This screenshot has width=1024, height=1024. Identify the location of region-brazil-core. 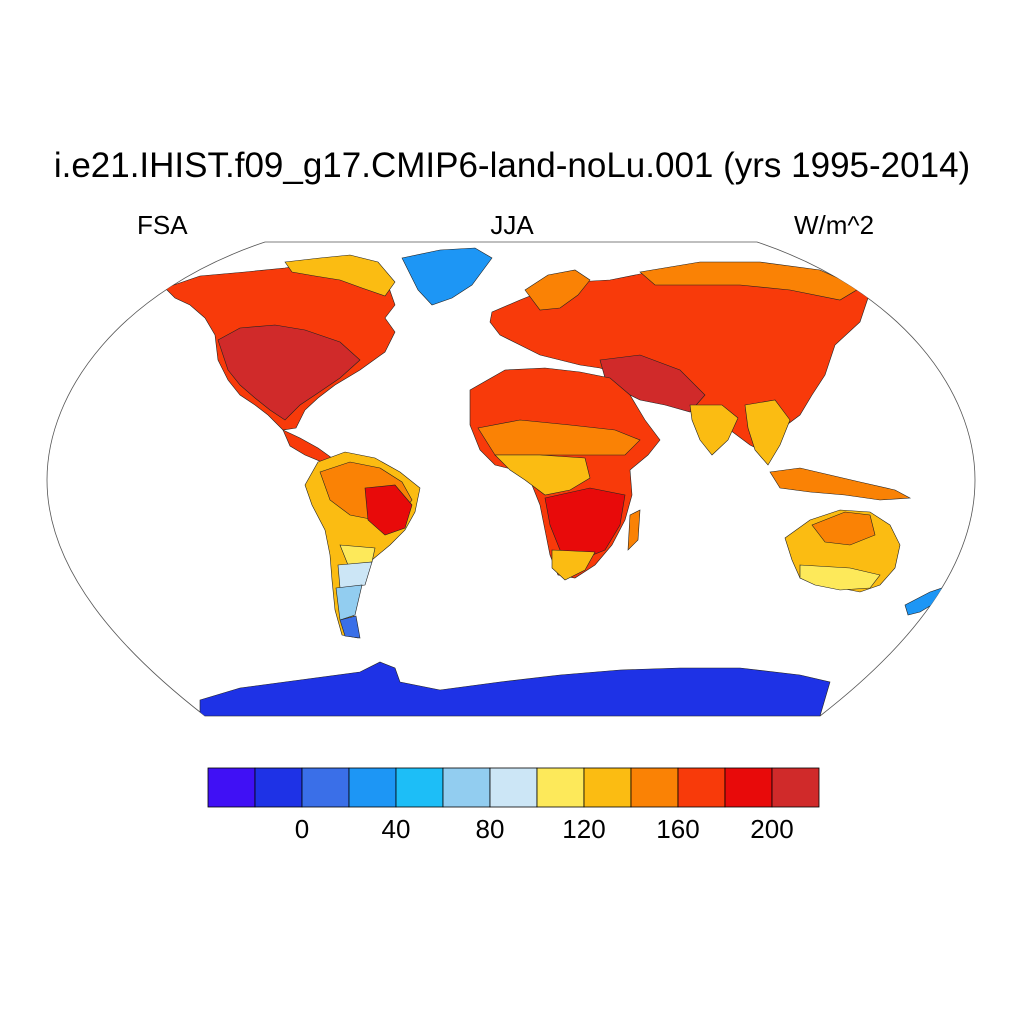
(388, 510).